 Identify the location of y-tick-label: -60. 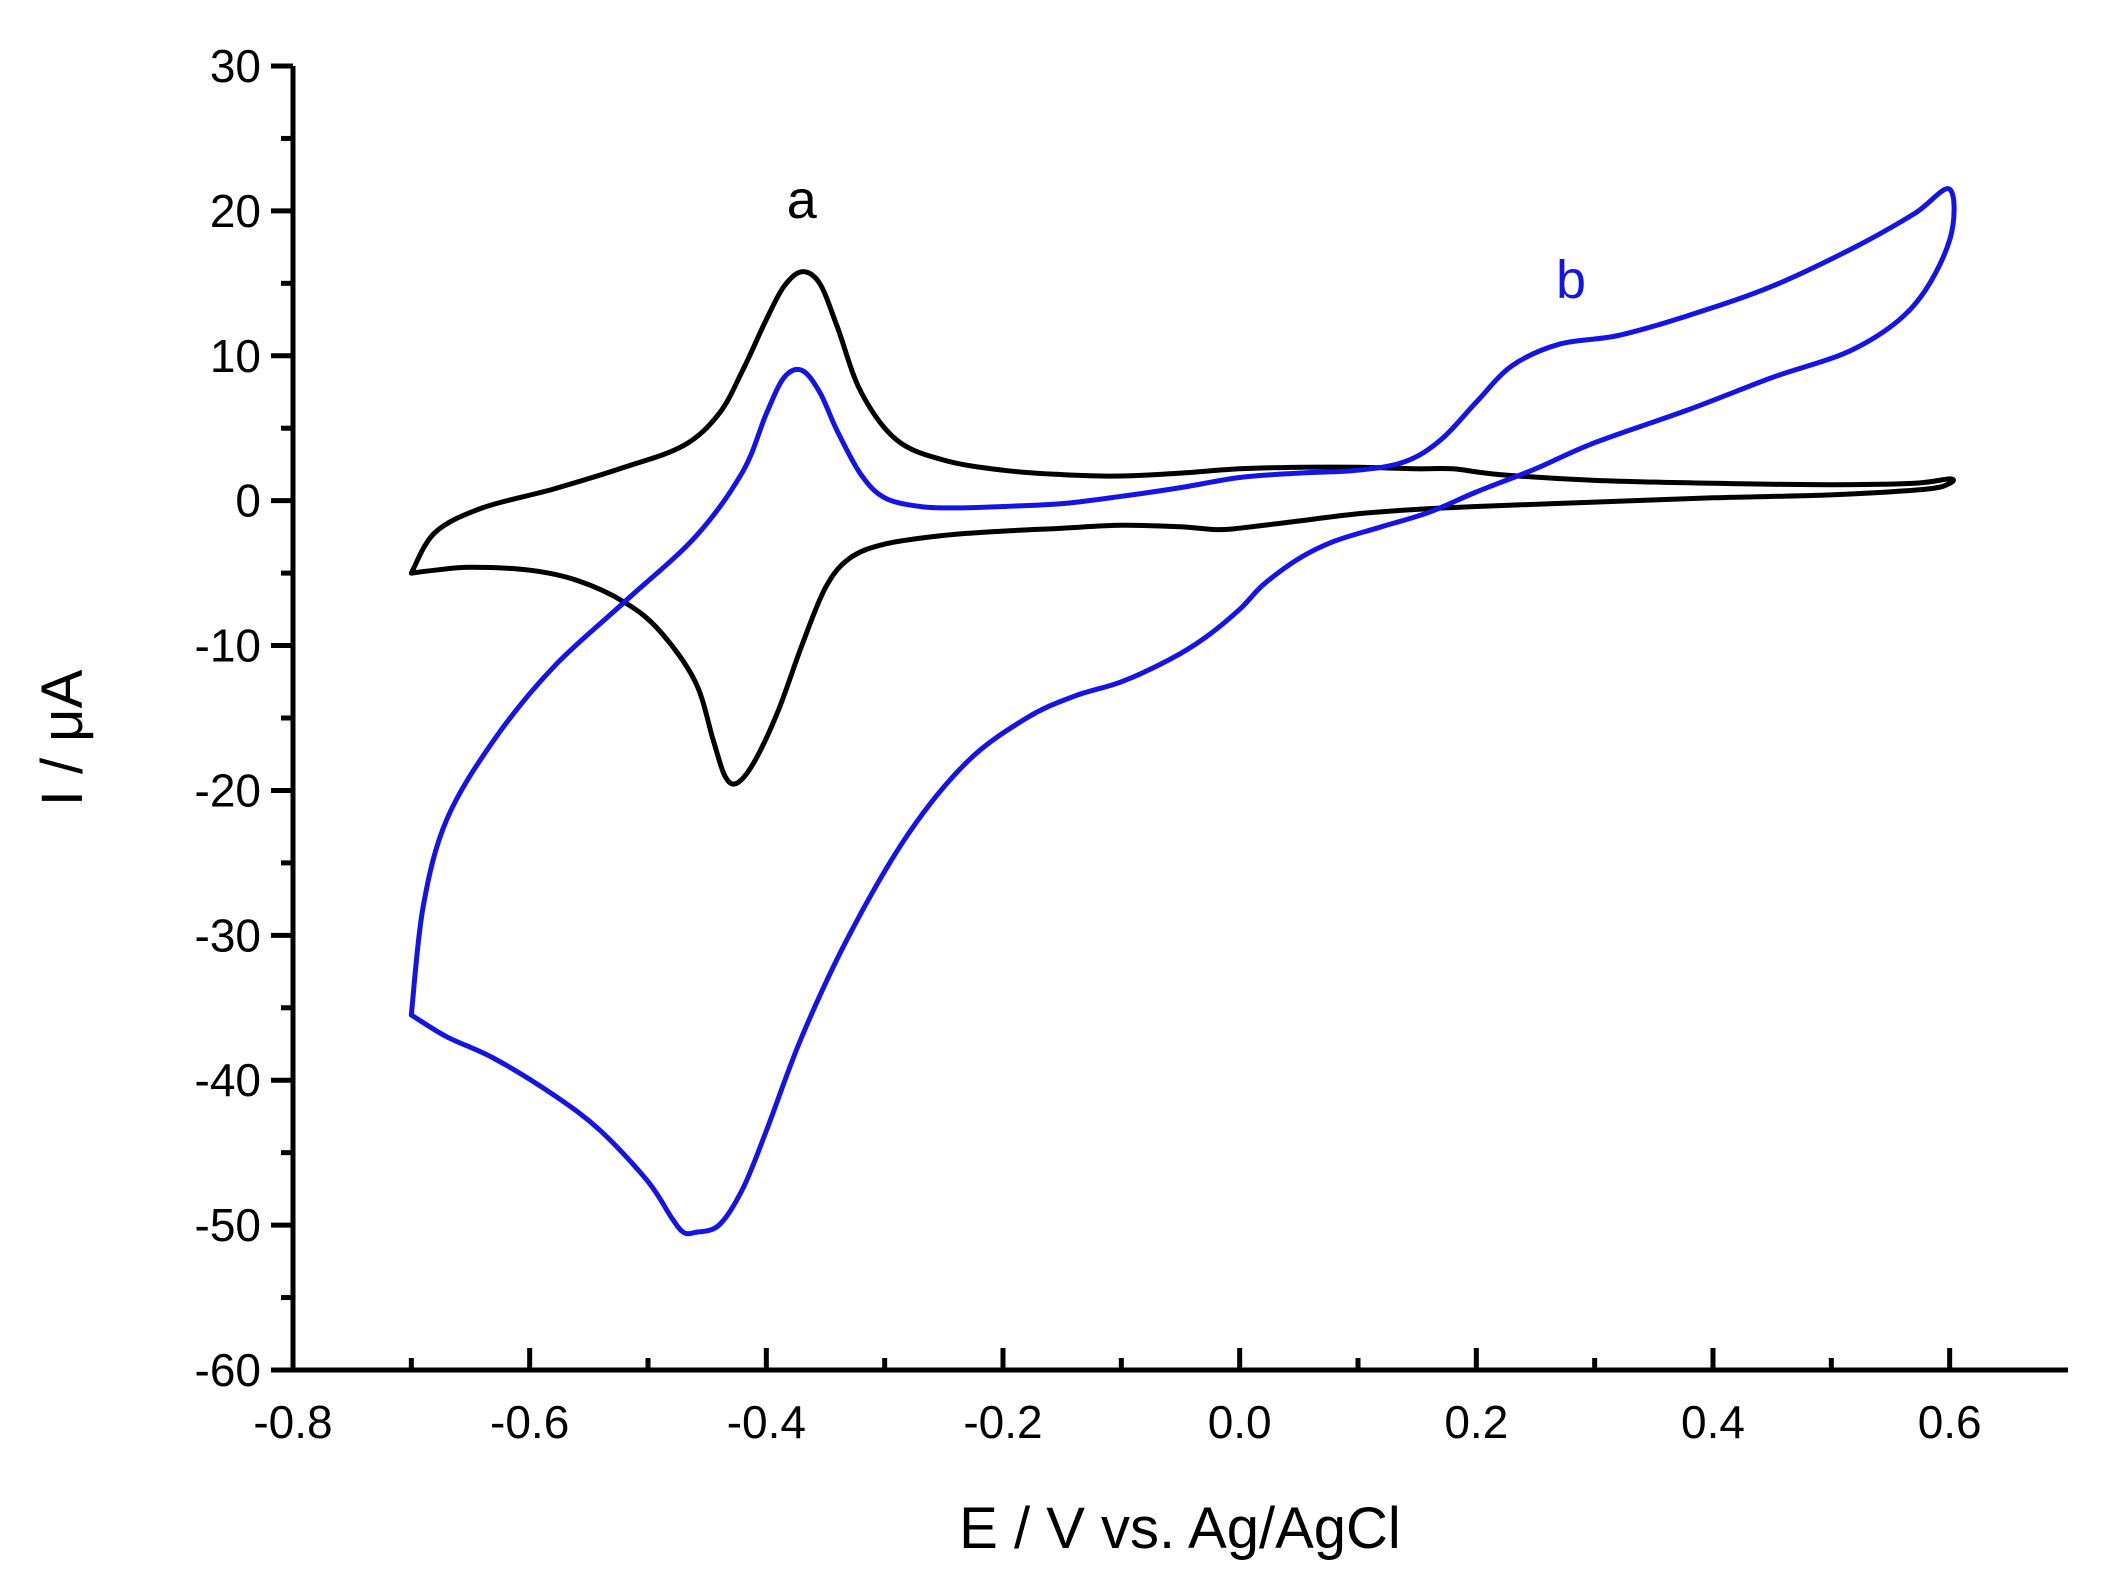
(228, 1370).